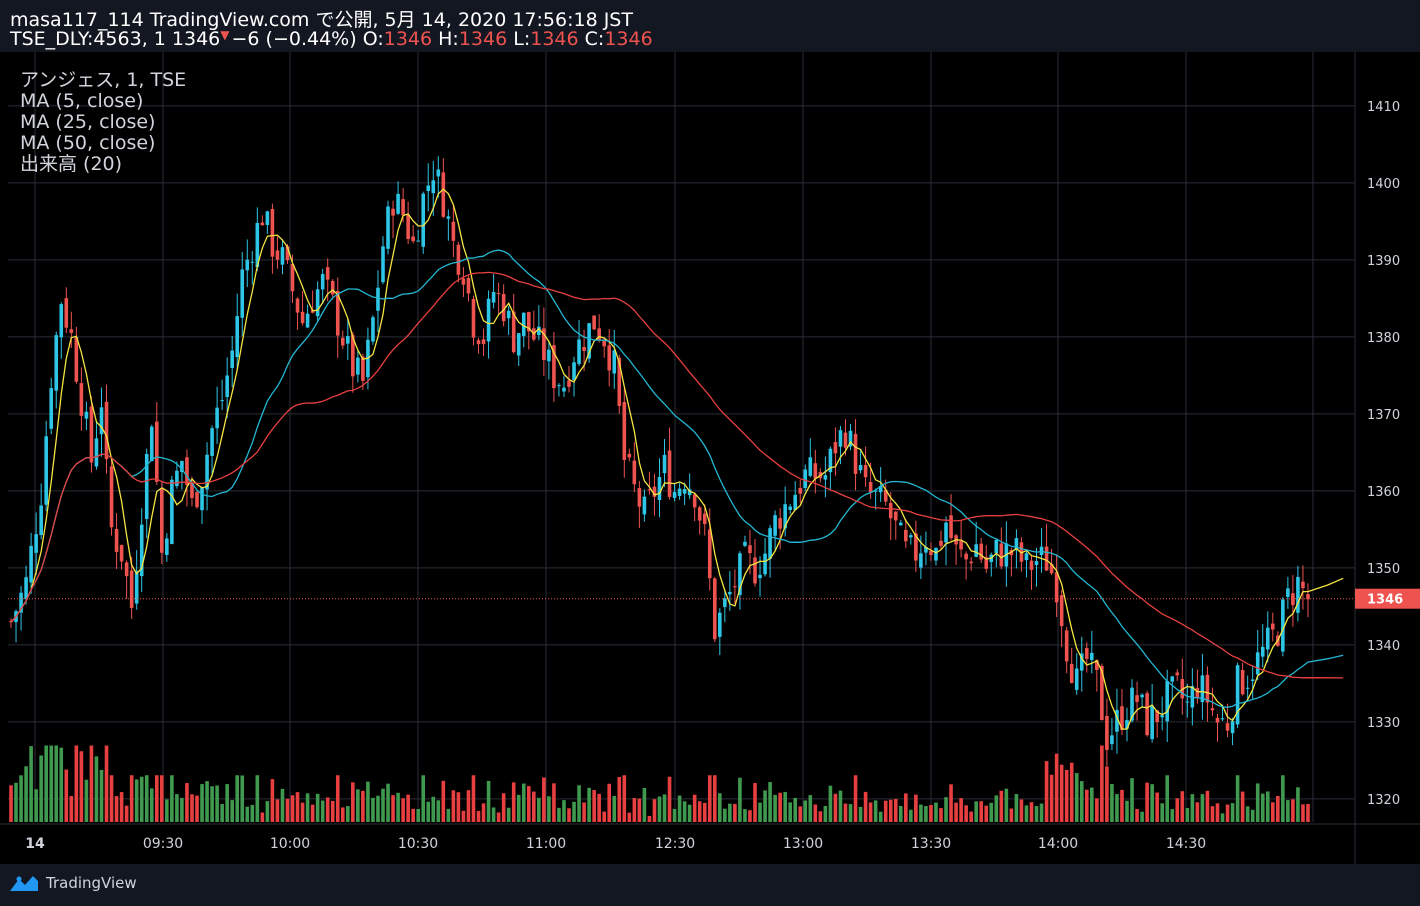 The height and width of the screenshot is (906, 1420). What do you see at coordinates (1383, 454) in the screenshot?
I see `price-axis: 1320 1330 1340 1350 1360 1370 1380 1390 1400 1410` at bounding box center [1383, 454].